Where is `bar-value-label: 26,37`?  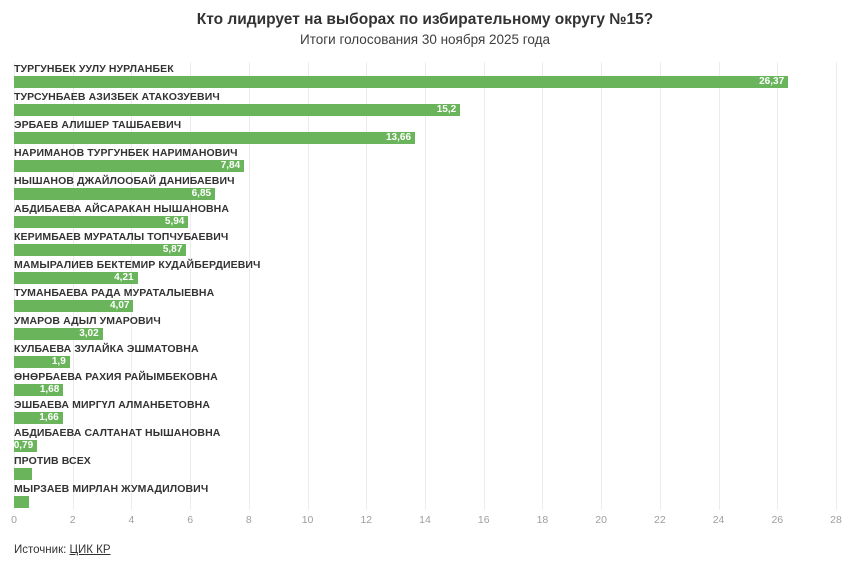
bar-value-label: 26,37 is located at coordinates (772, 81).